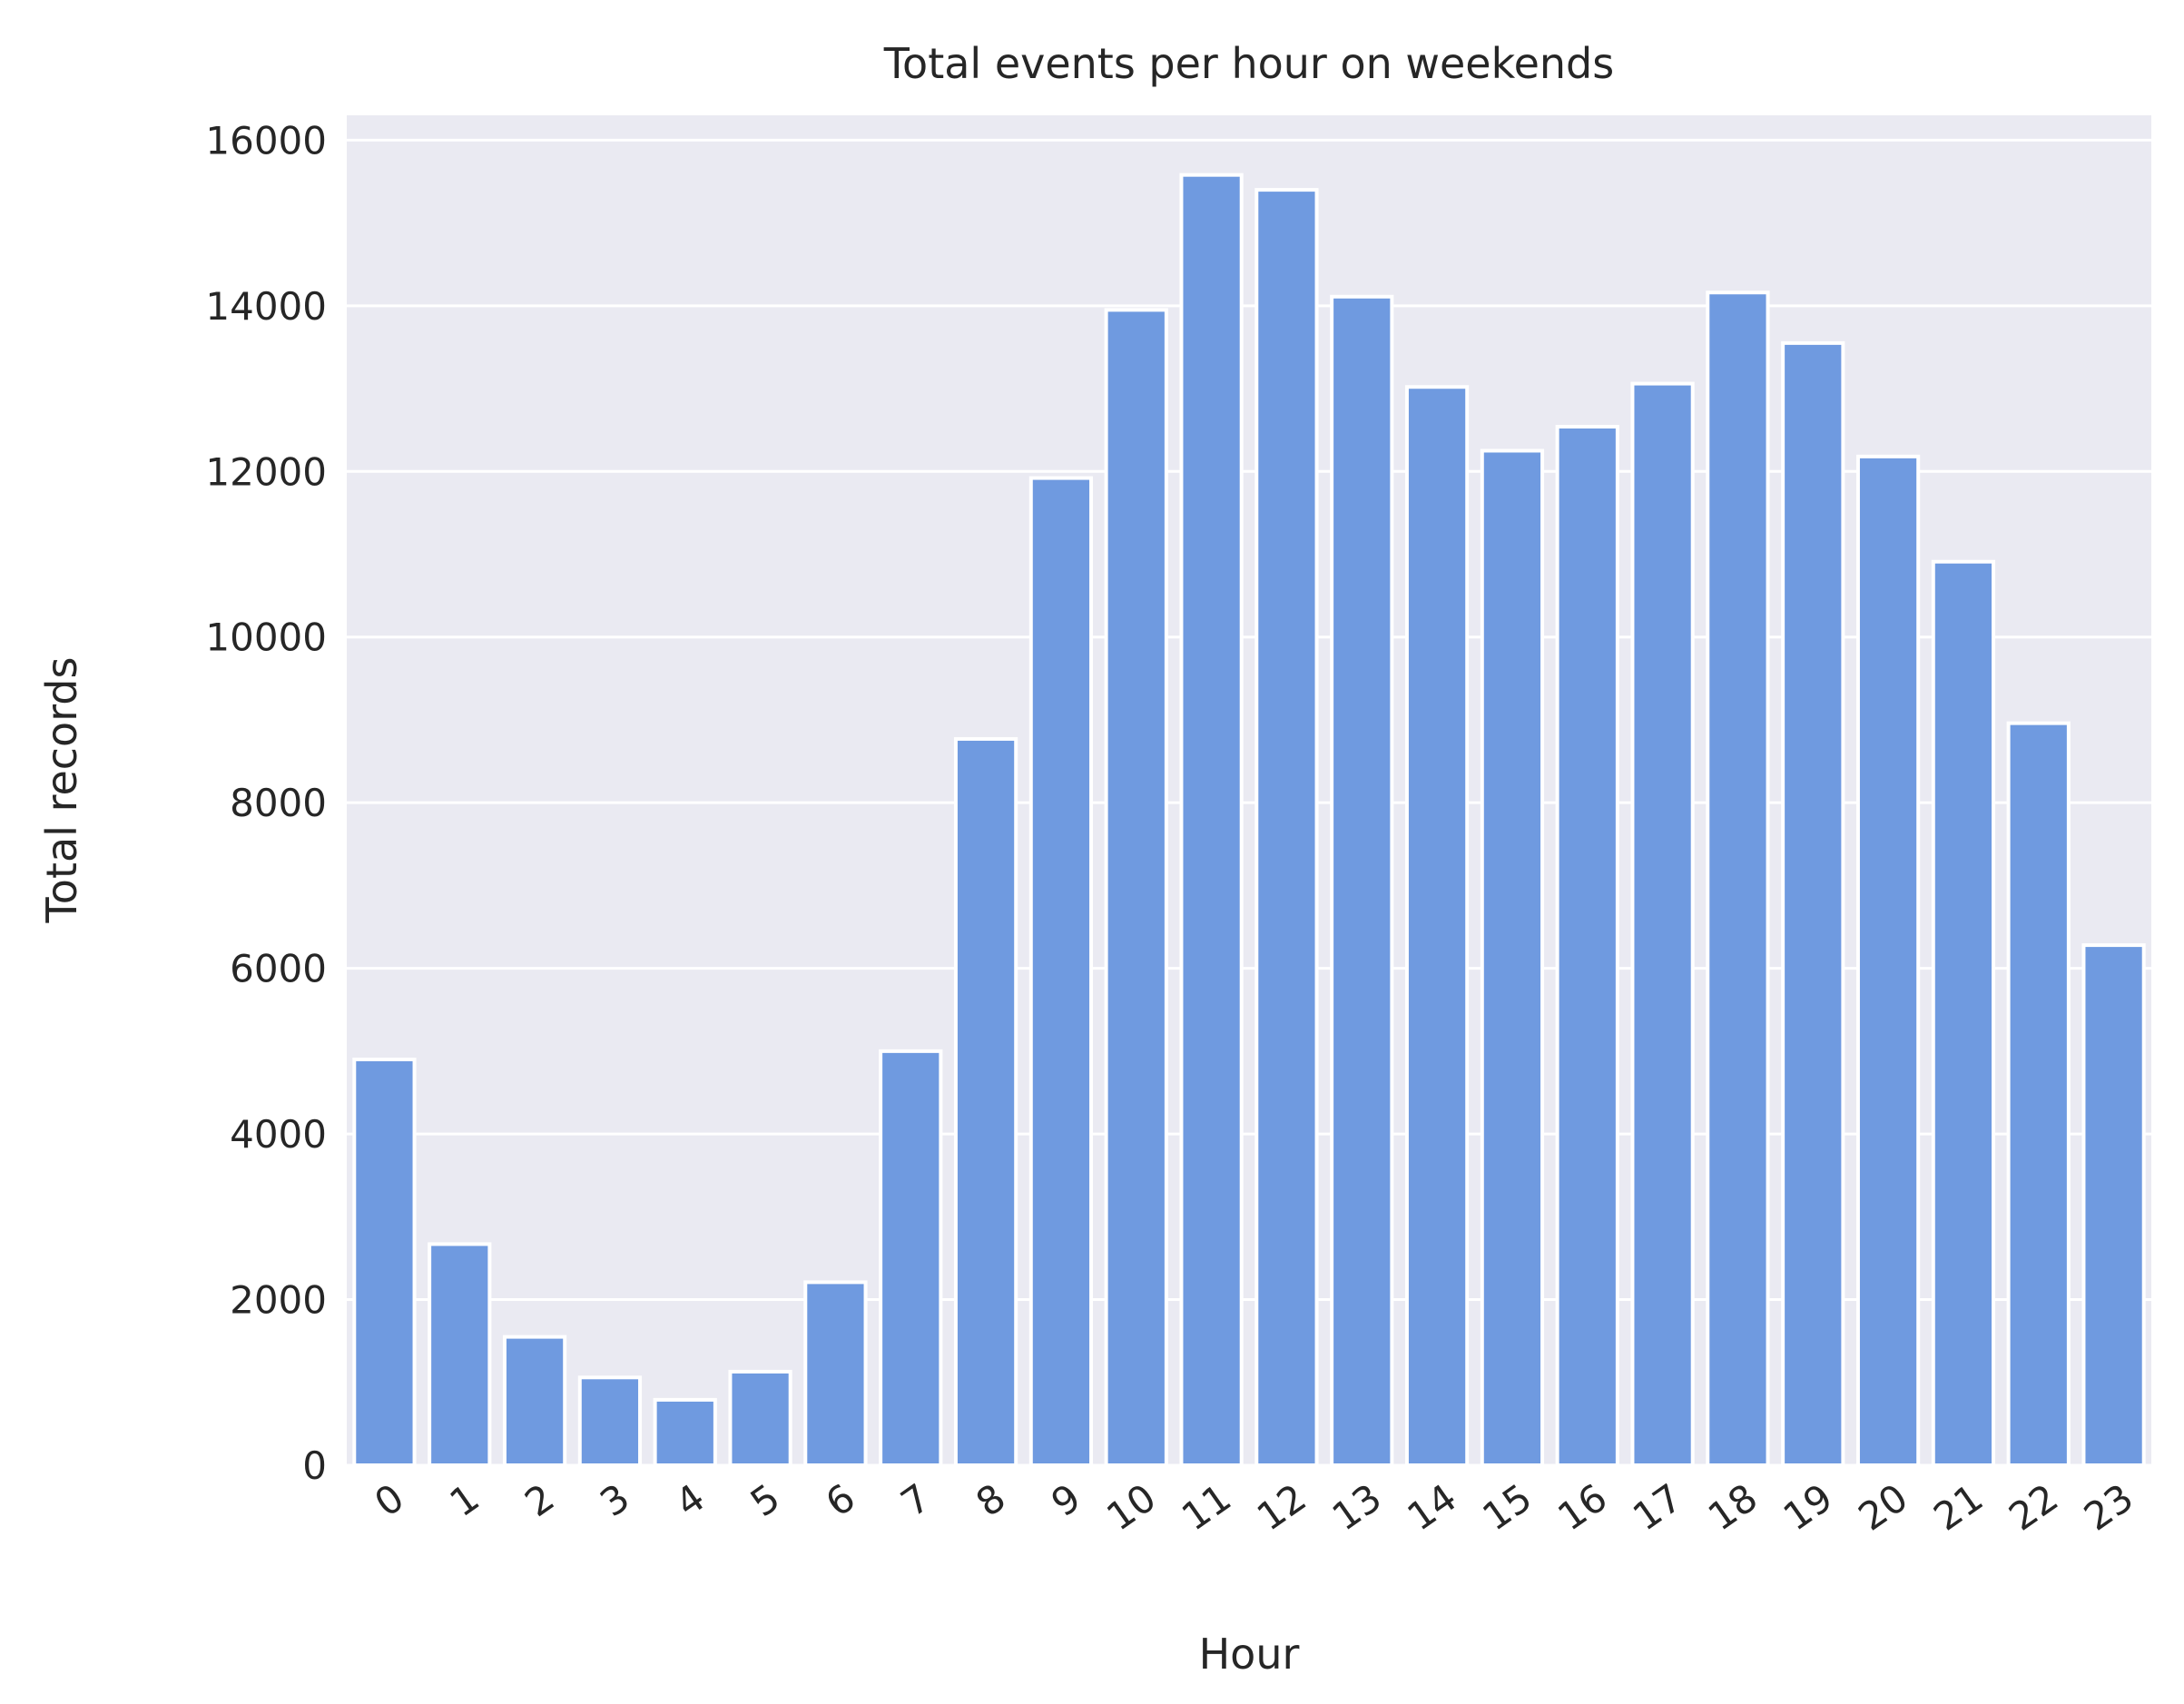  What do you see at coordinates (266, 471) in the screenshot?
I see `y-tick-label: 12000` at bounding box center [266, 471].